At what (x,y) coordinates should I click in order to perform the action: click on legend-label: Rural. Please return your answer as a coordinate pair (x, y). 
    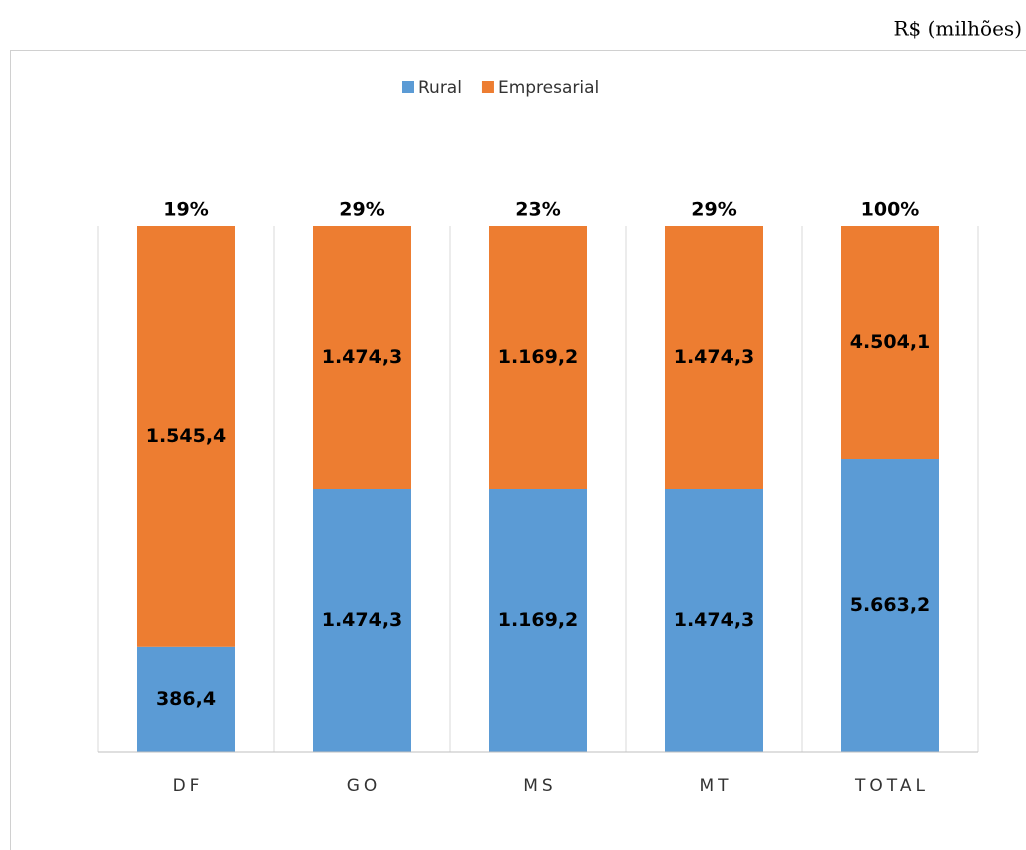
    Looking at the image, I should click on (440, 88).